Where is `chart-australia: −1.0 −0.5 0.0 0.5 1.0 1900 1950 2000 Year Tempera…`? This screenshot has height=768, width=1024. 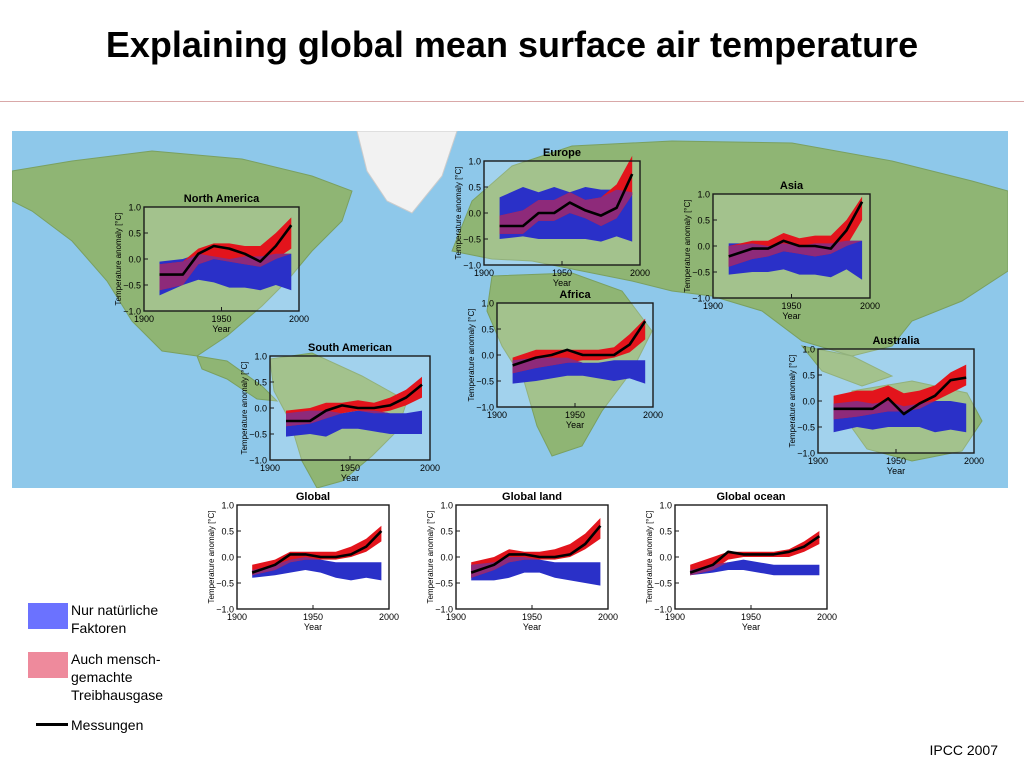 chart-australia: −1.0 −0.5 0.0 0.5 1.0 1900 1950 2000 Year Tempera… is located at coordinates (886, 405).